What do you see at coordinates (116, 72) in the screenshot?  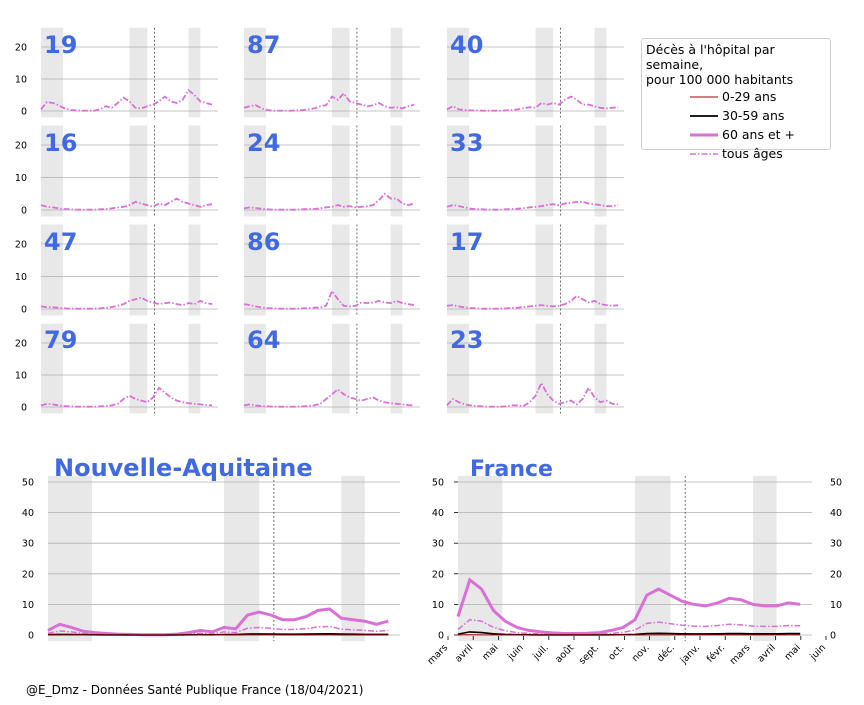 I see `chart-panel: 0 10 20 19` at bounding box center [116, 72].